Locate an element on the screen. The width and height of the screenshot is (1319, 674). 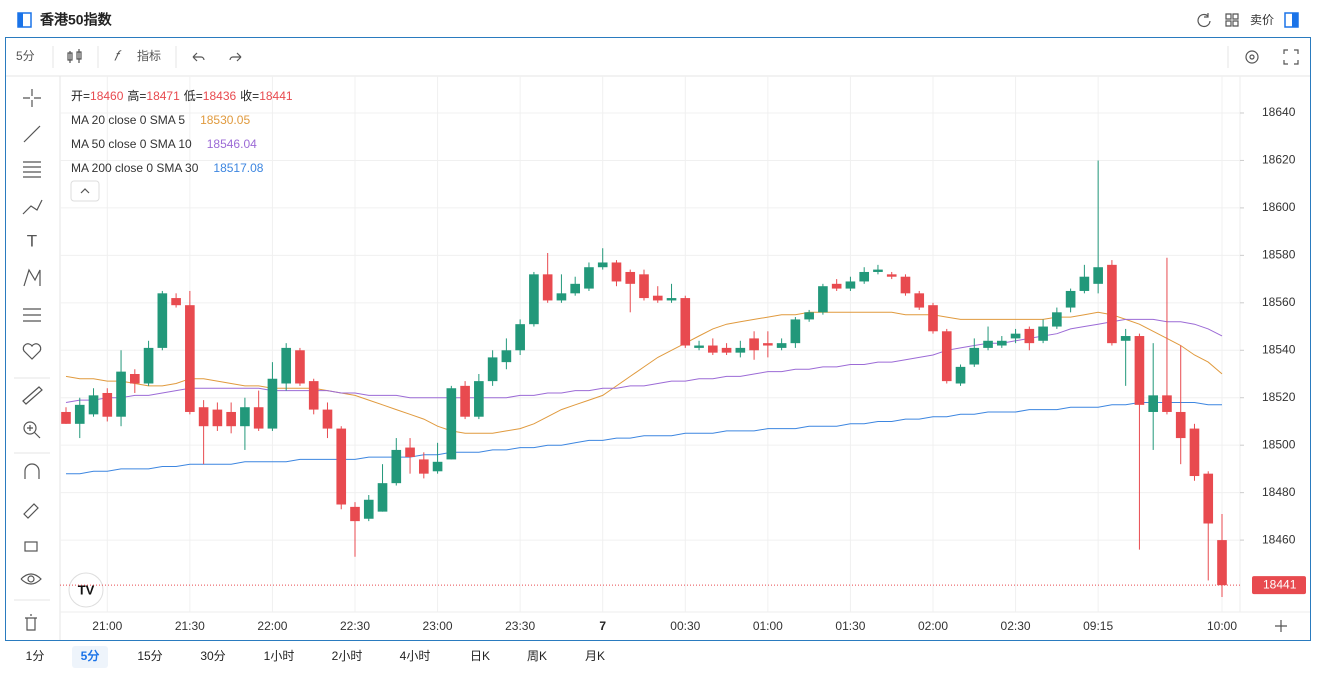
timeframe-active-bg is located at coordinates (90, 657).